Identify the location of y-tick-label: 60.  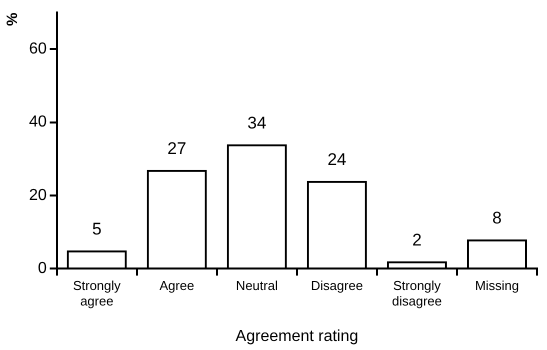
(38, 49).